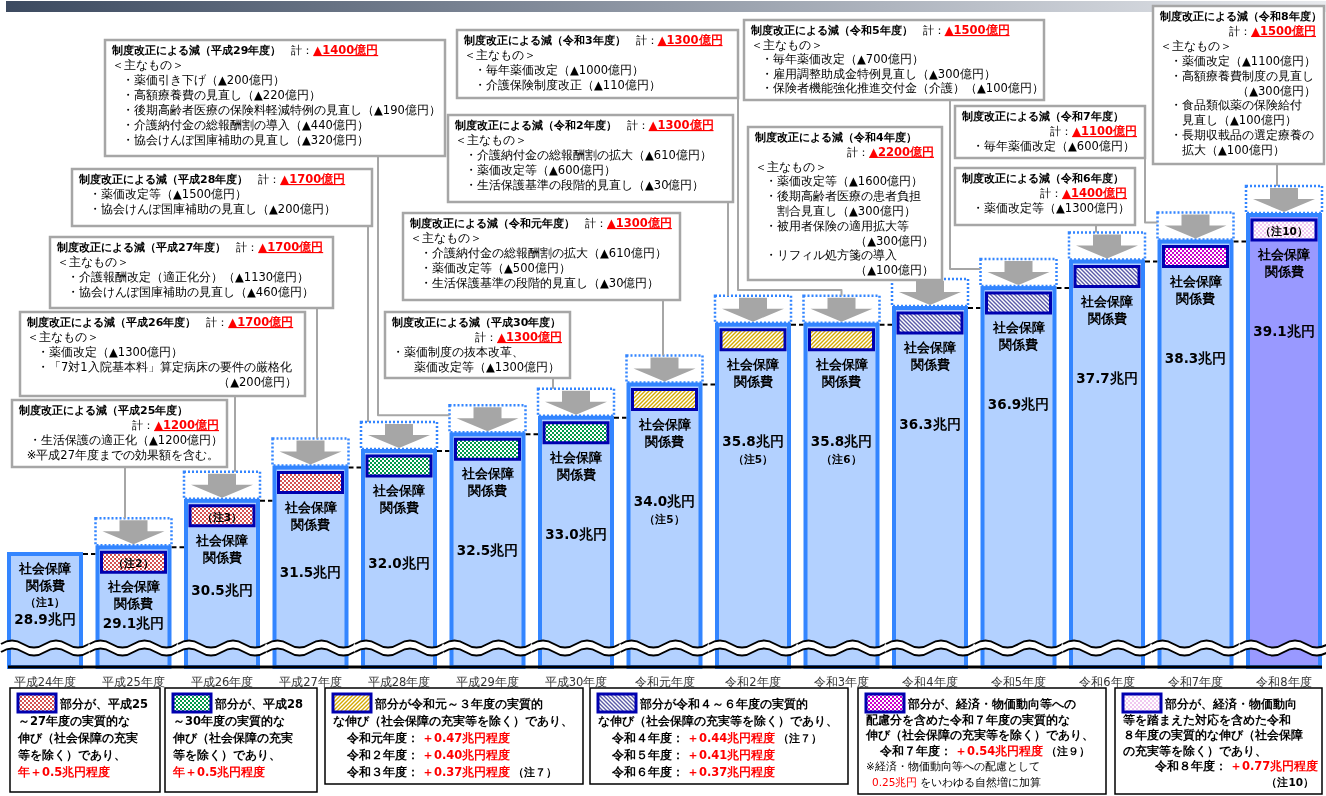 Image resolution: width=1326 pixels, height=796 pixels. Describe the element at coordinates (133, 623) in the screenshot. I see `data-label: 29.1兆円` at that location.